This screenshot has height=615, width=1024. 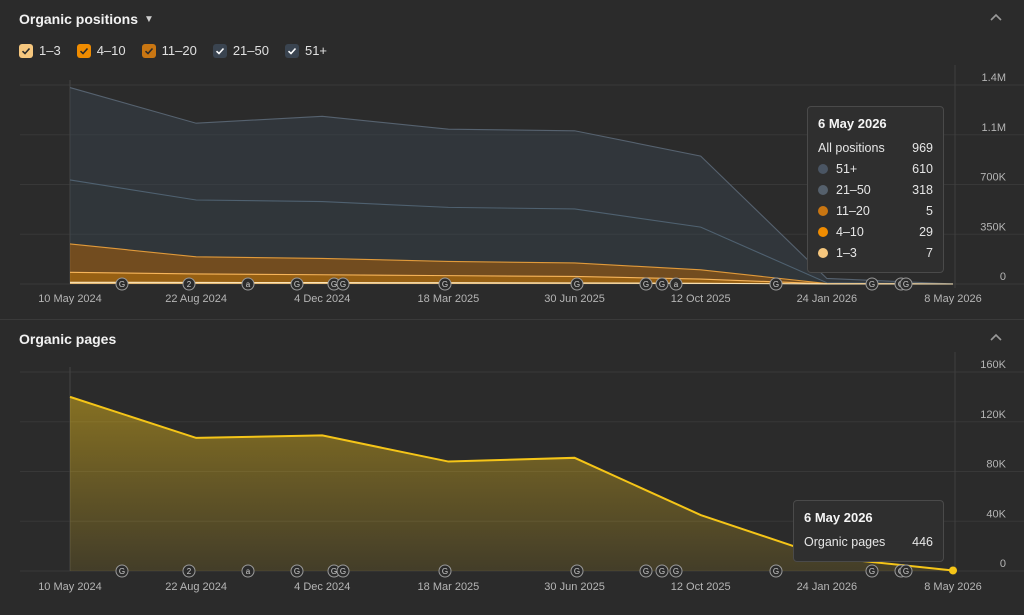 I want to click on y-tick-label: 0, so click(x=1003, y=564).